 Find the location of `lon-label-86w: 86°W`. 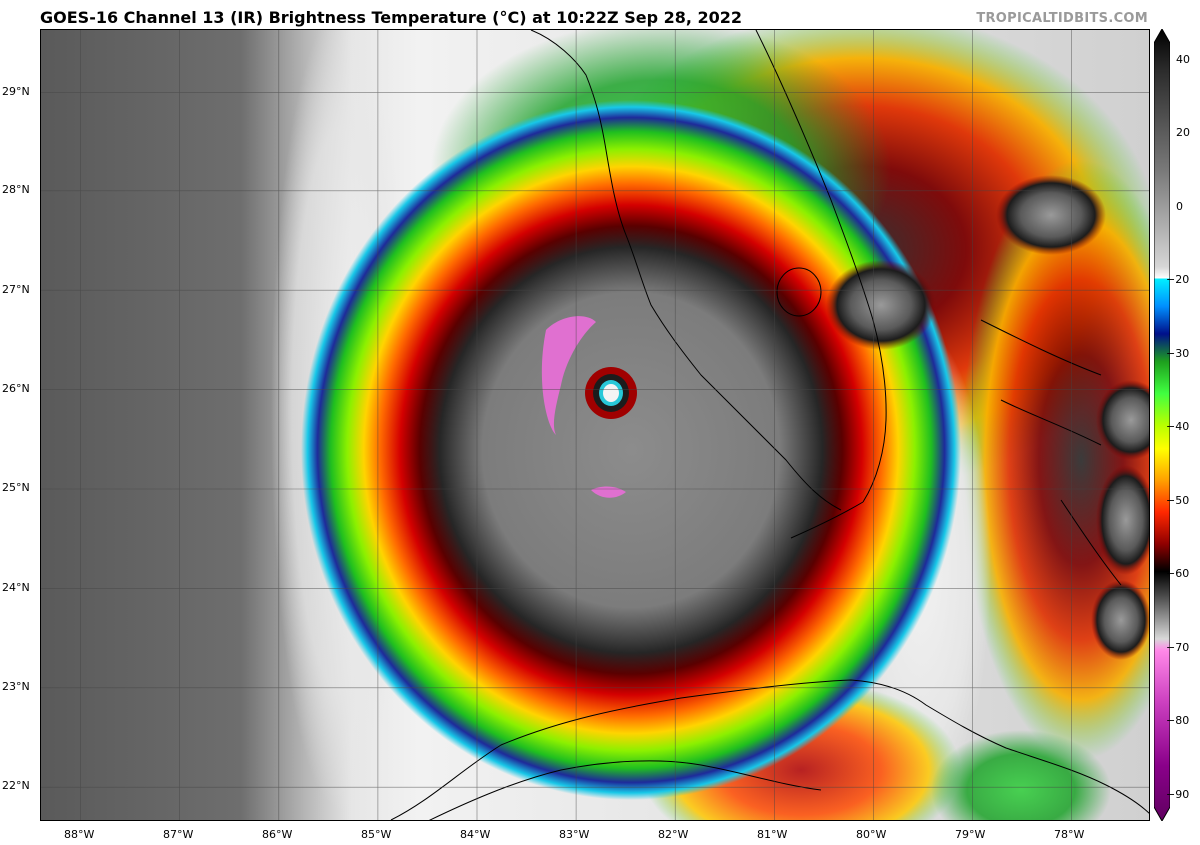

lon-label-86w: 86°W is located at coordinates (277, 834).